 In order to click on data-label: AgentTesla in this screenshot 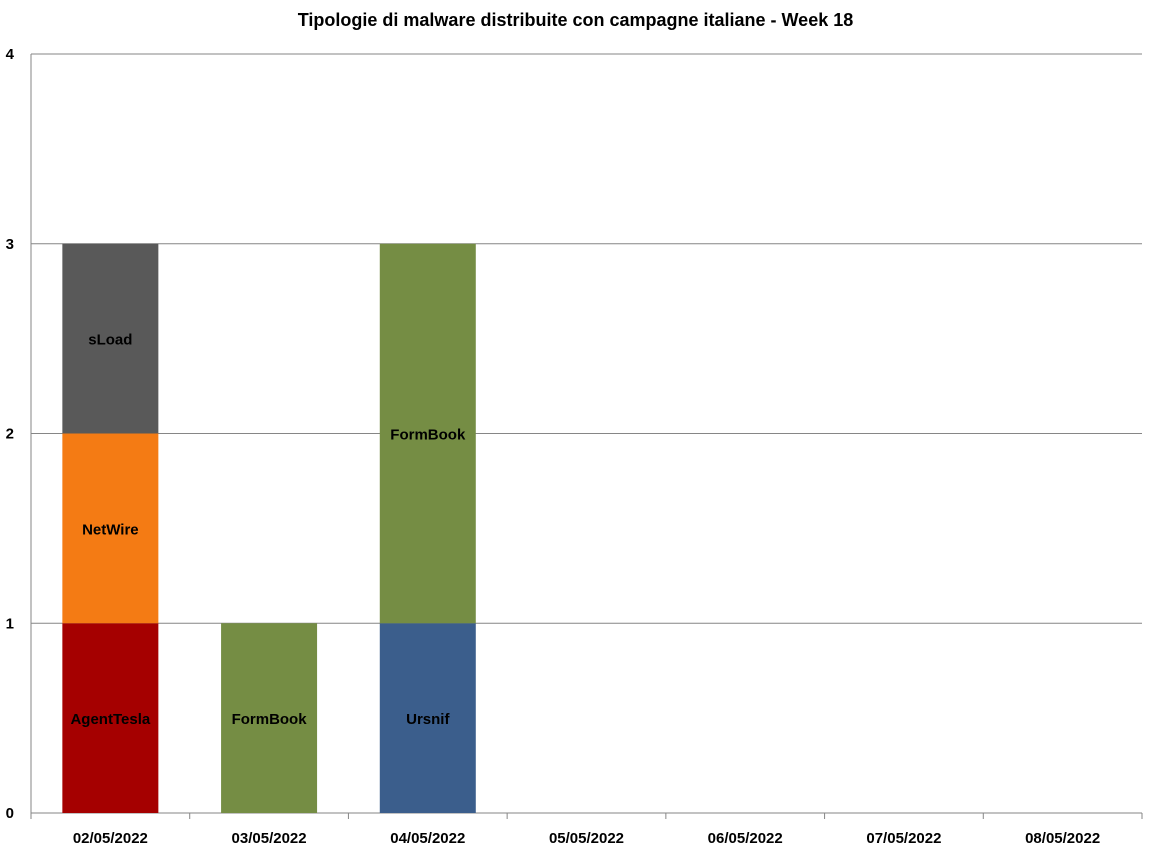, I will do `click(110, 719)`.